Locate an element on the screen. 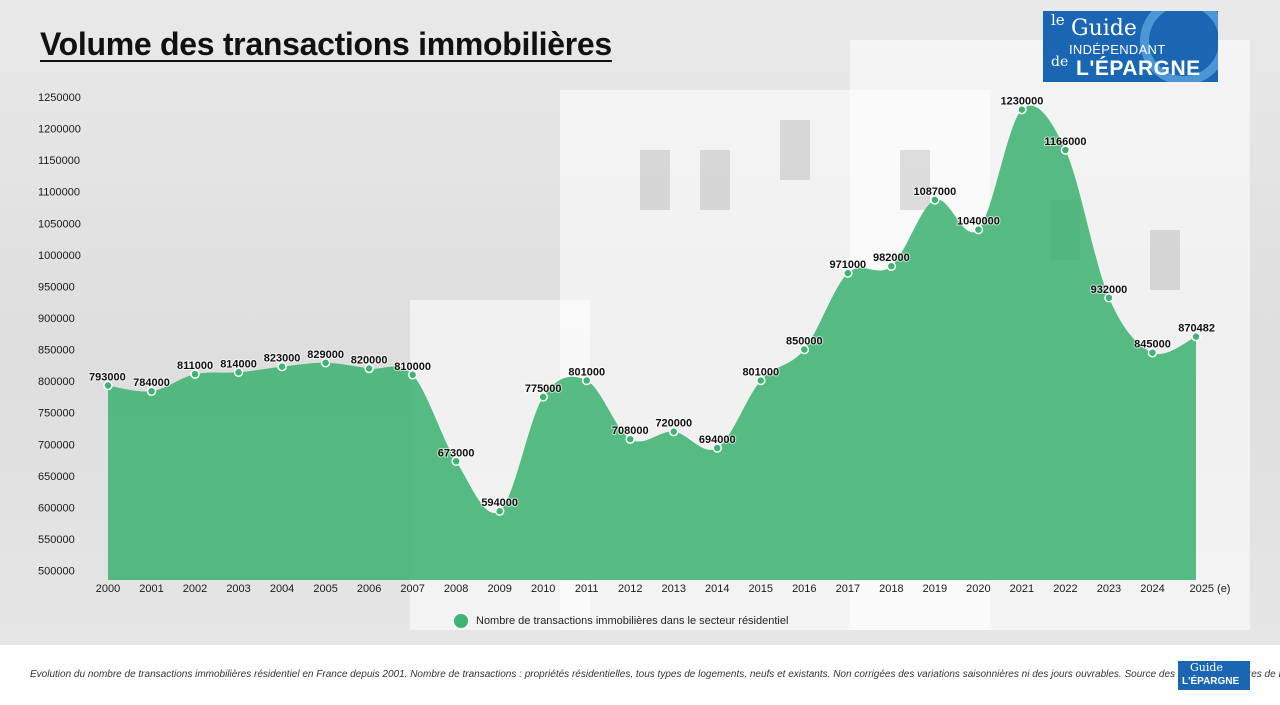 Image resolution: width=1280 pixels, height=705 pixels. y-tick-label: 1050000 is located at coordinates (59, 224).